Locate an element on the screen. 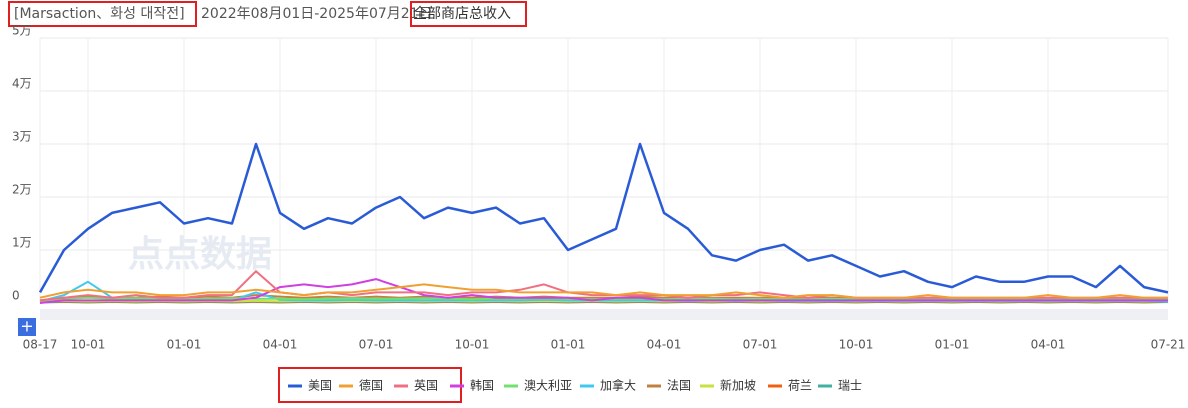 The height and width of the screenshot is (408, 1188). legend-label: 德国 is located at coordinates (371, 385).